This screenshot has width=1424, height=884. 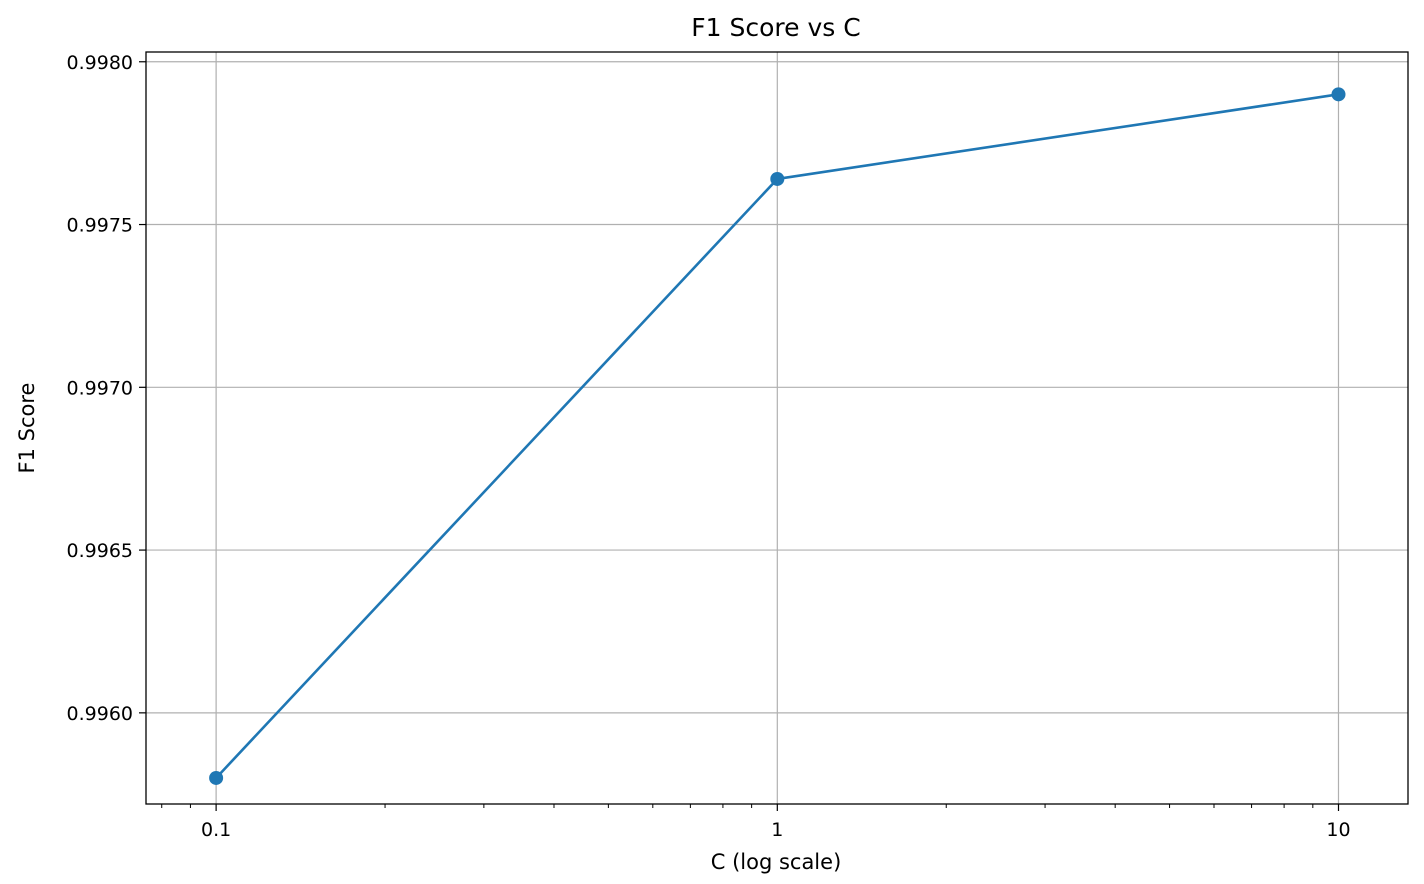 I want to click on y-tick-label: 0.9960, so click(x=100, y=714).